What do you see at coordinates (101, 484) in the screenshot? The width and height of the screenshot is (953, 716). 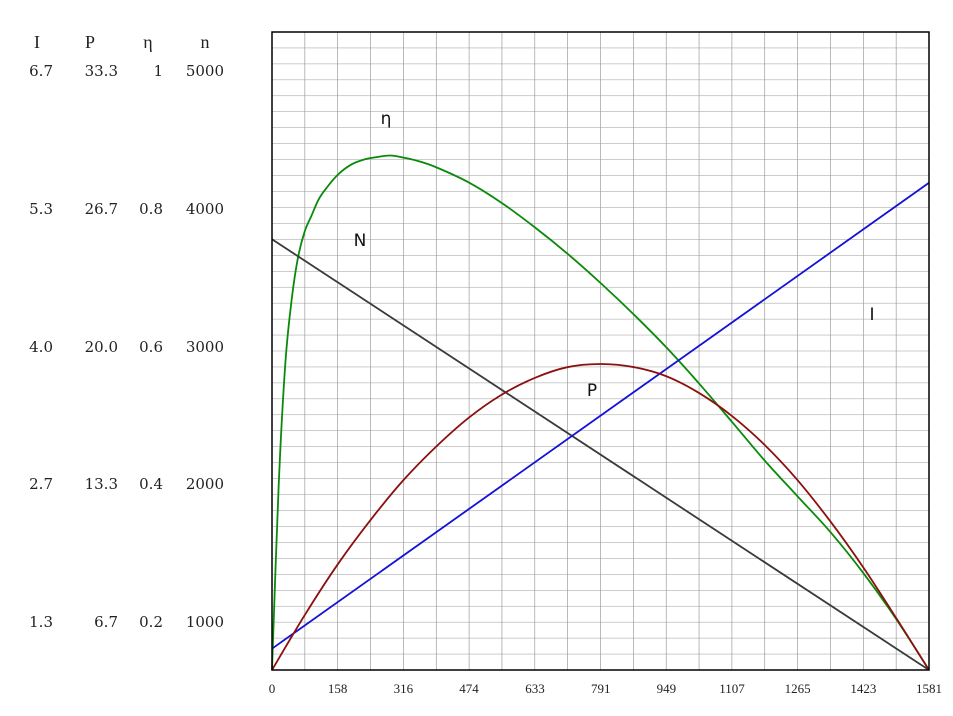 I see `y-tick-P: 13.3` at bounding box center [101, 484].